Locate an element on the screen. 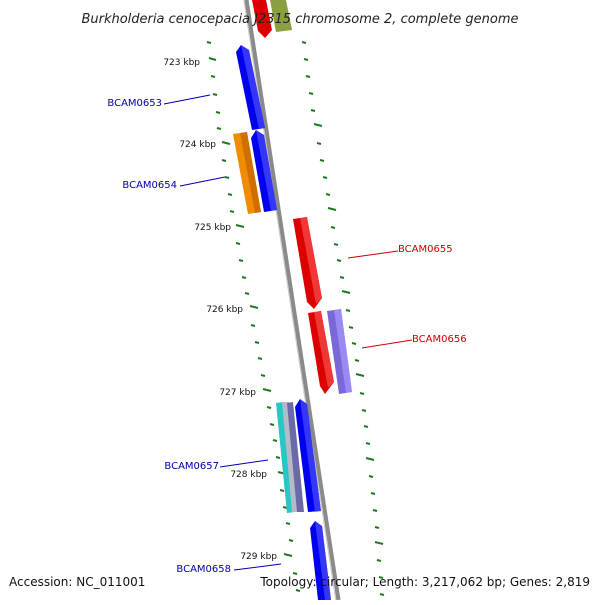 This screenshot has height=605, width=600. gene-label-bcam0654: BCAM0654 is located at coordinates (149, 185).